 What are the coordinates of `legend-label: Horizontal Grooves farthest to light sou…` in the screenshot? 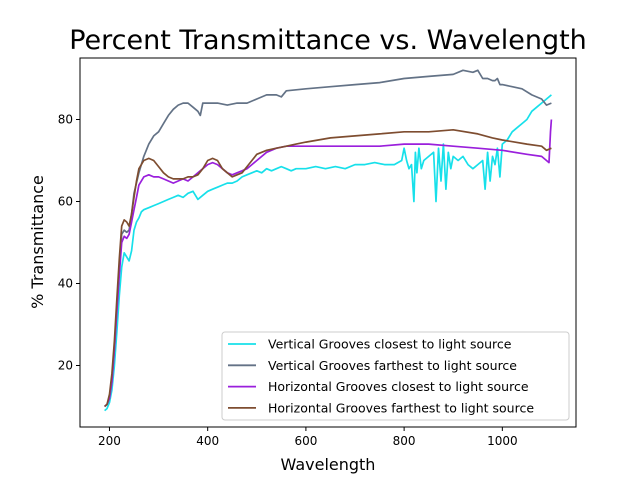 It's located at (401, 407).